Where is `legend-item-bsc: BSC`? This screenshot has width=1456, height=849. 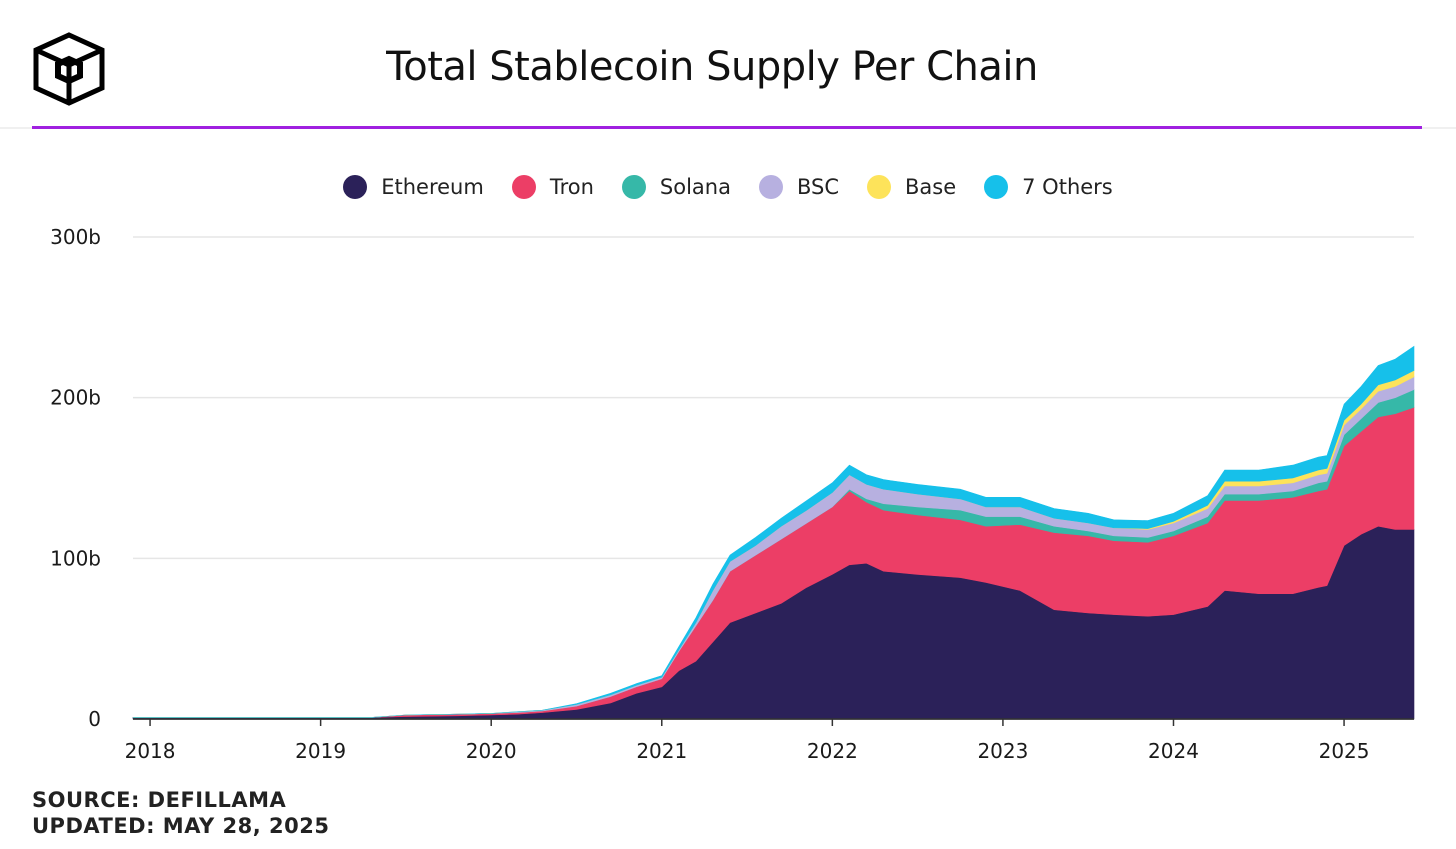
legend-item-bsc: BSC is located at coordinates (798, 187).